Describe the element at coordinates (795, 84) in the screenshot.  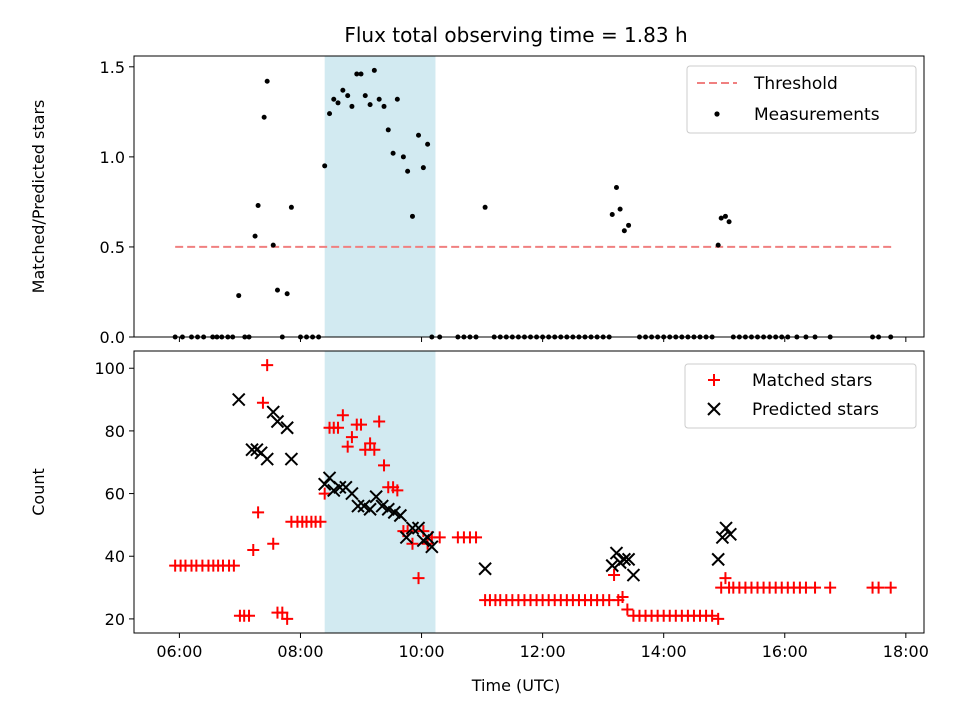
I see `legend-threshold-label: Threshold` at that location.